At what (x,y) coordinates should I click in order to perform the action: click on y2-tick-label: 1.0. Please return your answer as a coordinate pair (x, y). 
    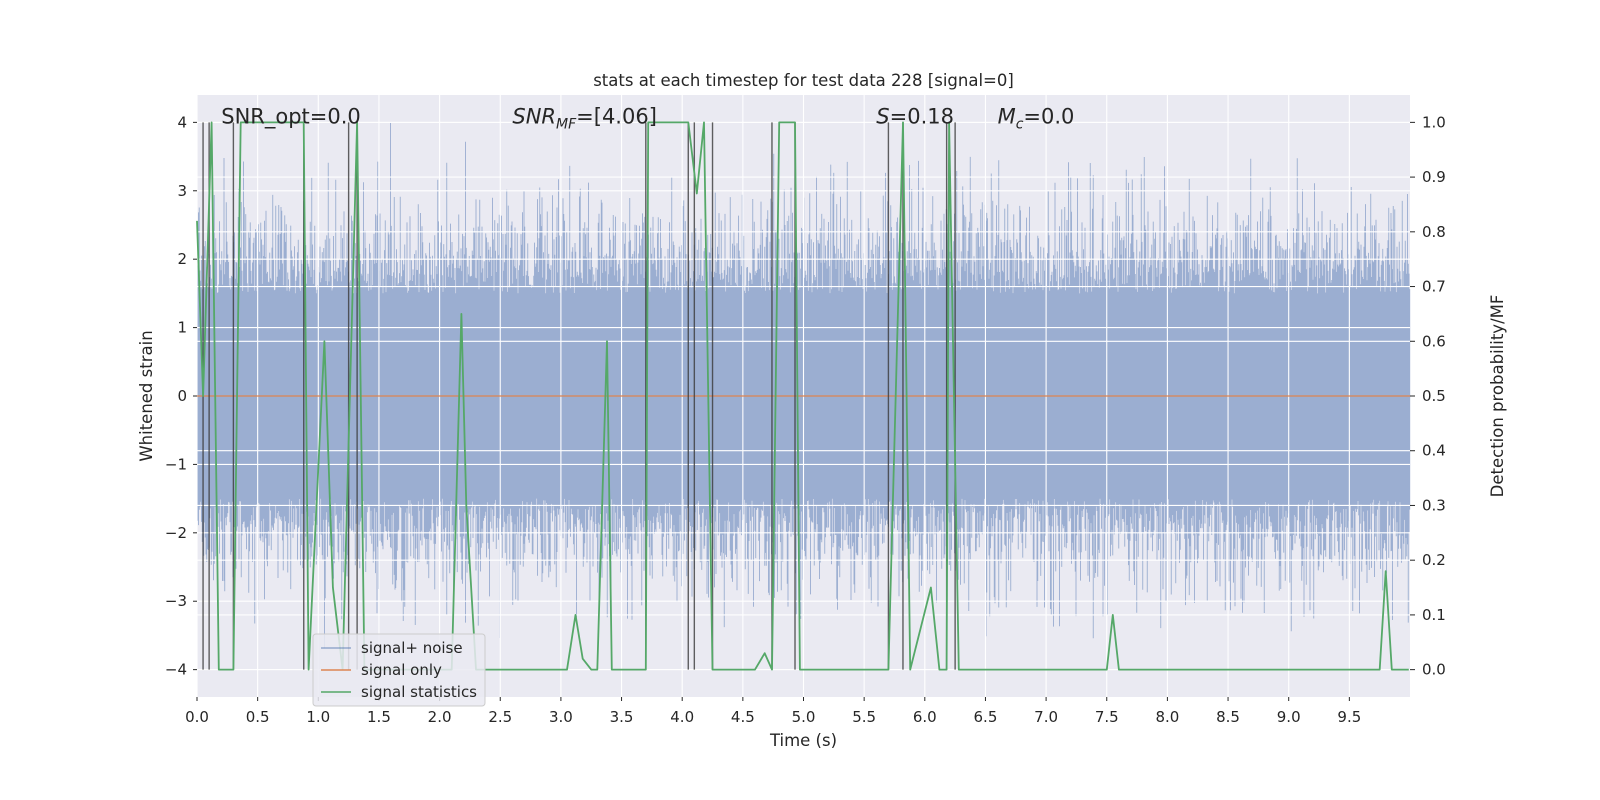
    Looking at the image, I should click on (1434, 122).